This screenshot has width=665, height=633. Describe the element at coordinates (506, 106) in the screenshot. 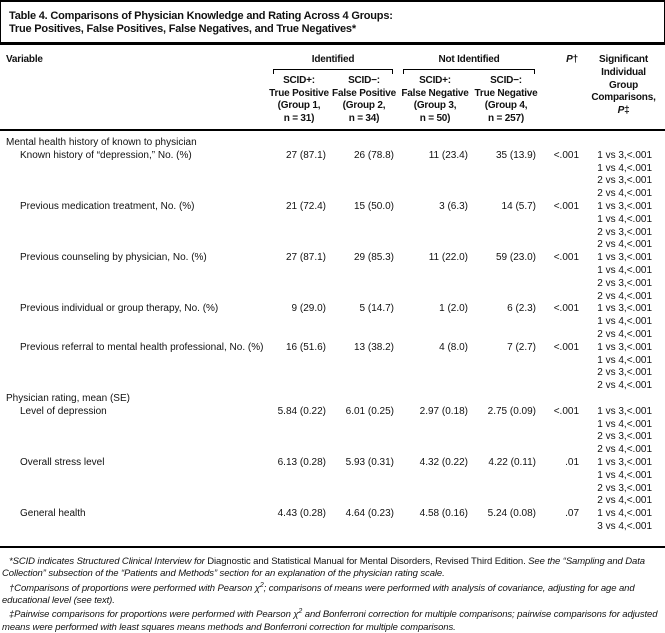

I see `header-line: (Group 4,` at that location.